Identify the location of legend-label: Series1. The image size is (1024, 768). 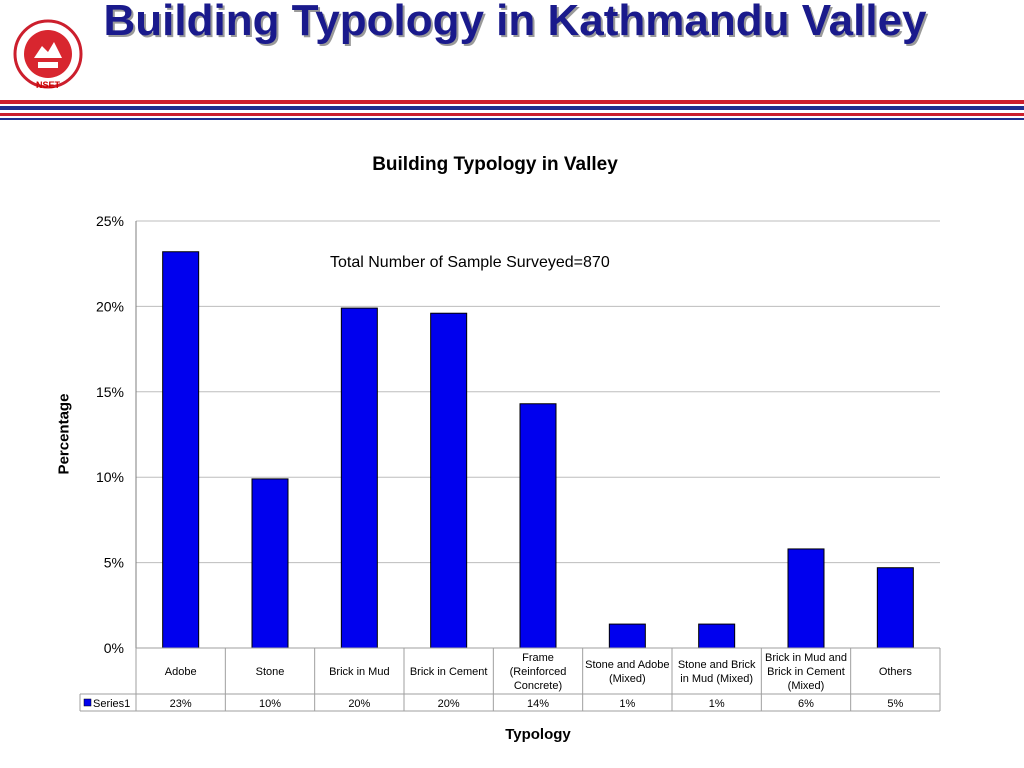
(111, 704).